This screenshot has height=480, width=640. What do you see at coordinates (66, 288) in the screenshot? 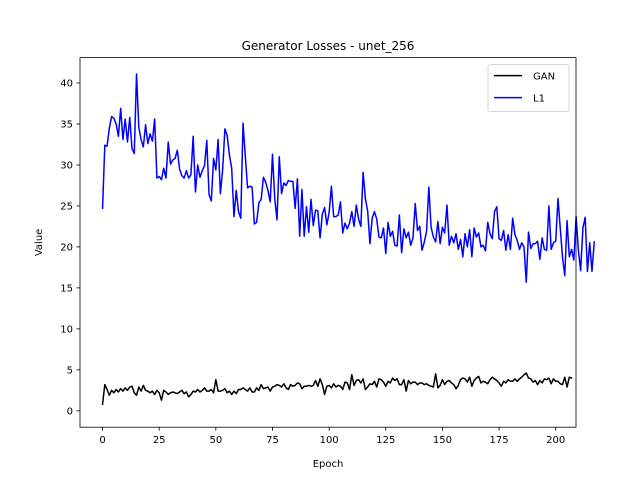
I see `y-tick-label: 15` at bounding box center [66, 288].